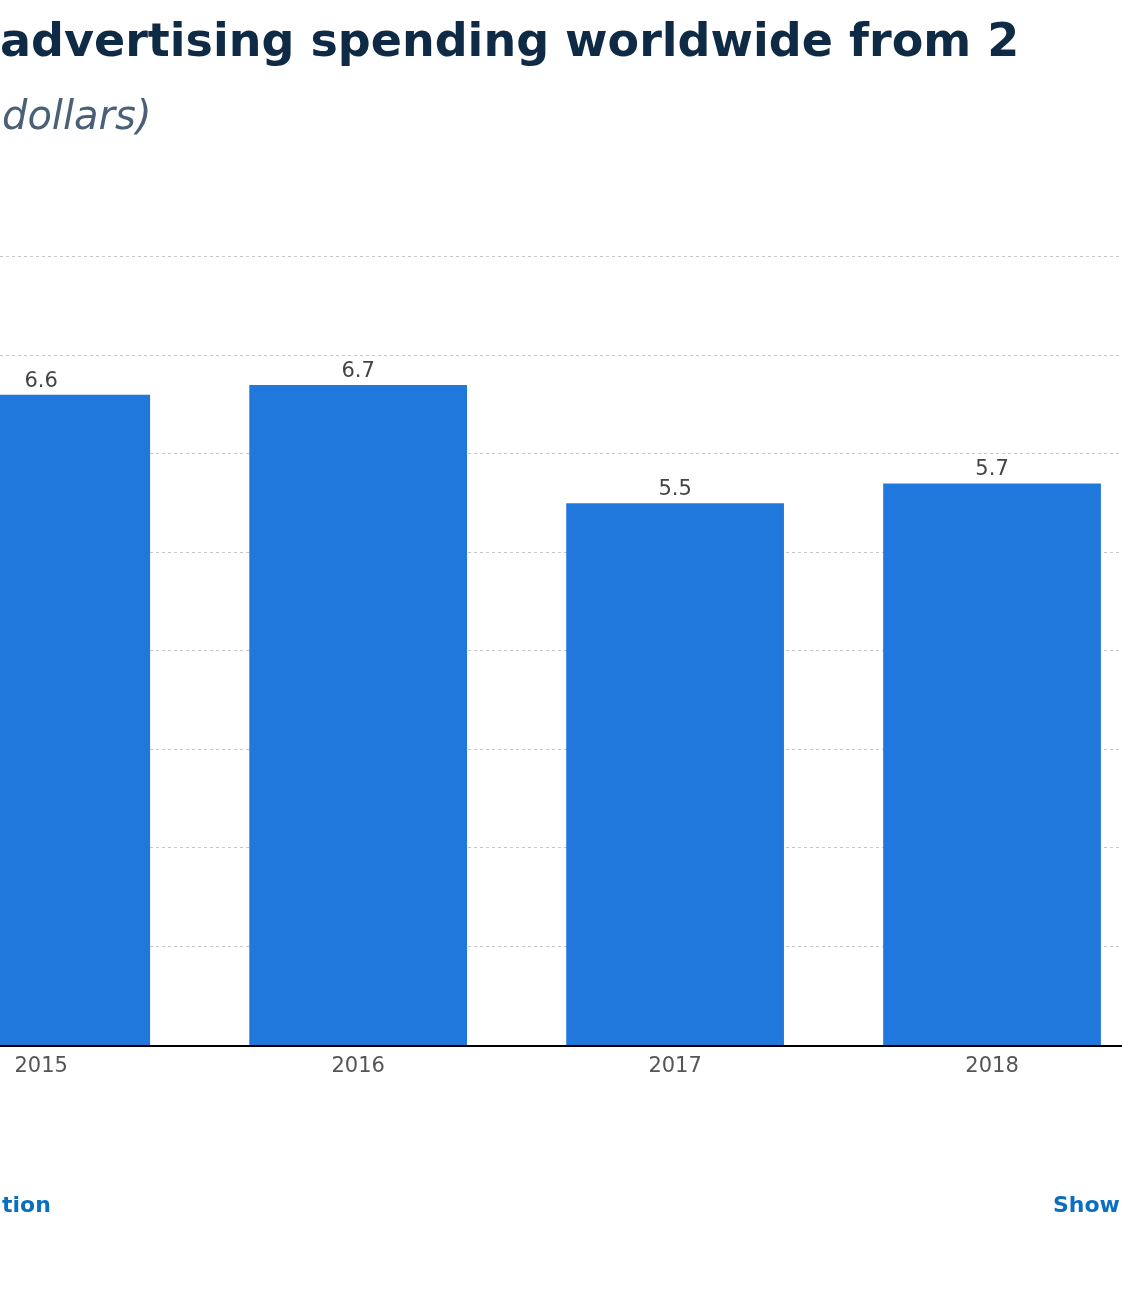  Describe the element at coordinates (992, 1065) in the screenshot. I see `x-tick-label: 2018` at that location.